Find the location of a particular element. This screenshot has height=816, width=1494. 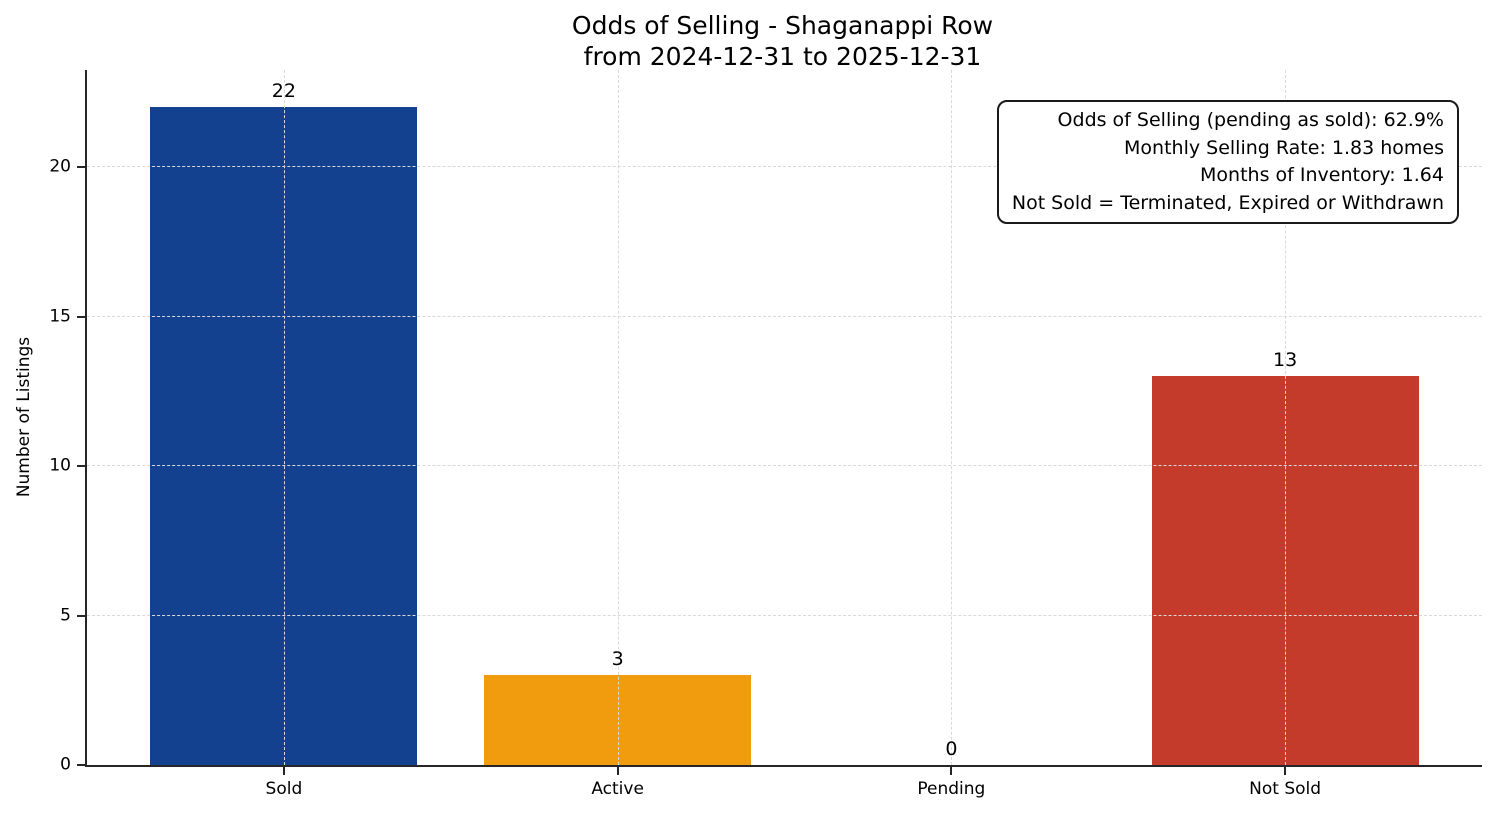

chart-title: Odds of Selling - Shaganappi Row is located at coordinates (782, 25).